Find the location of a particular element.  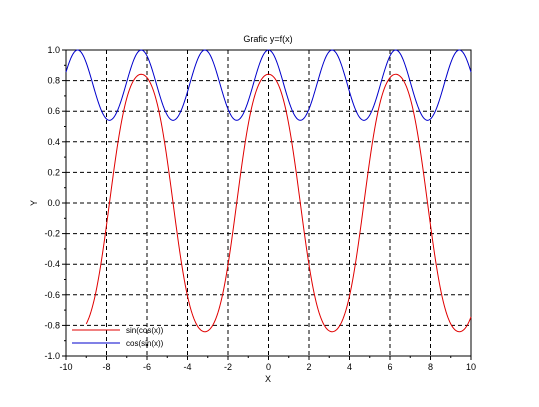

y-tick-label: 0.4 is located at coordinates (53, 142).